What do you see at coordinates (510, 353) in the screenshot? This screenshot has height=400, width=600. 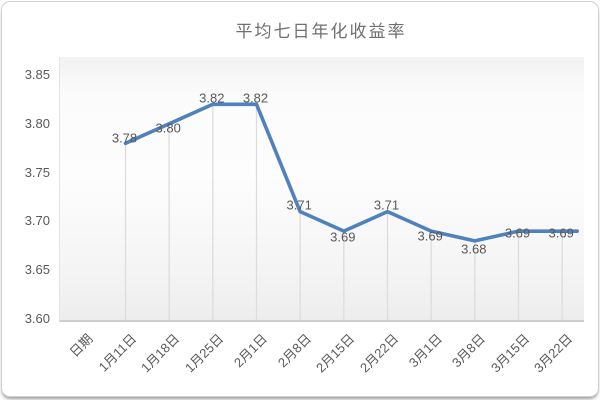 I see `x-axis-tick-label: 3月15日` at bounding box center [510, 353].